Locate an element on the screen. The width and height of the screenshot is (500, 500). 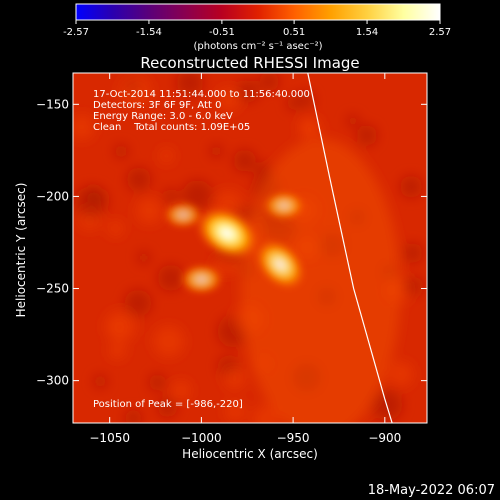
solar-limb-curve is located at coordinates (350, 248).